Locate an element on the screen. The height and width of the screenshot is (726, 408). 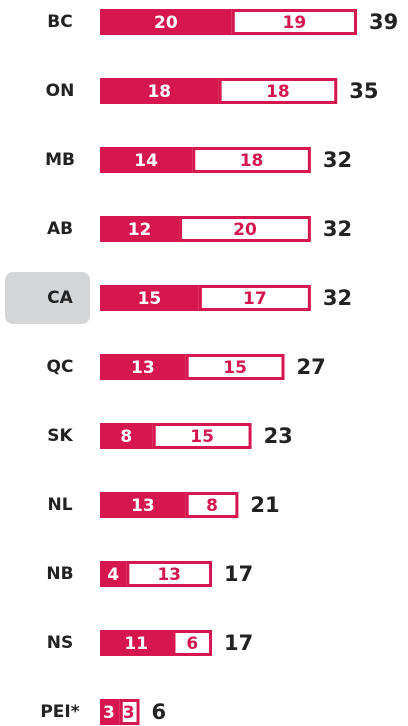
segment-label: 11 is located at coordinates (136, 644).